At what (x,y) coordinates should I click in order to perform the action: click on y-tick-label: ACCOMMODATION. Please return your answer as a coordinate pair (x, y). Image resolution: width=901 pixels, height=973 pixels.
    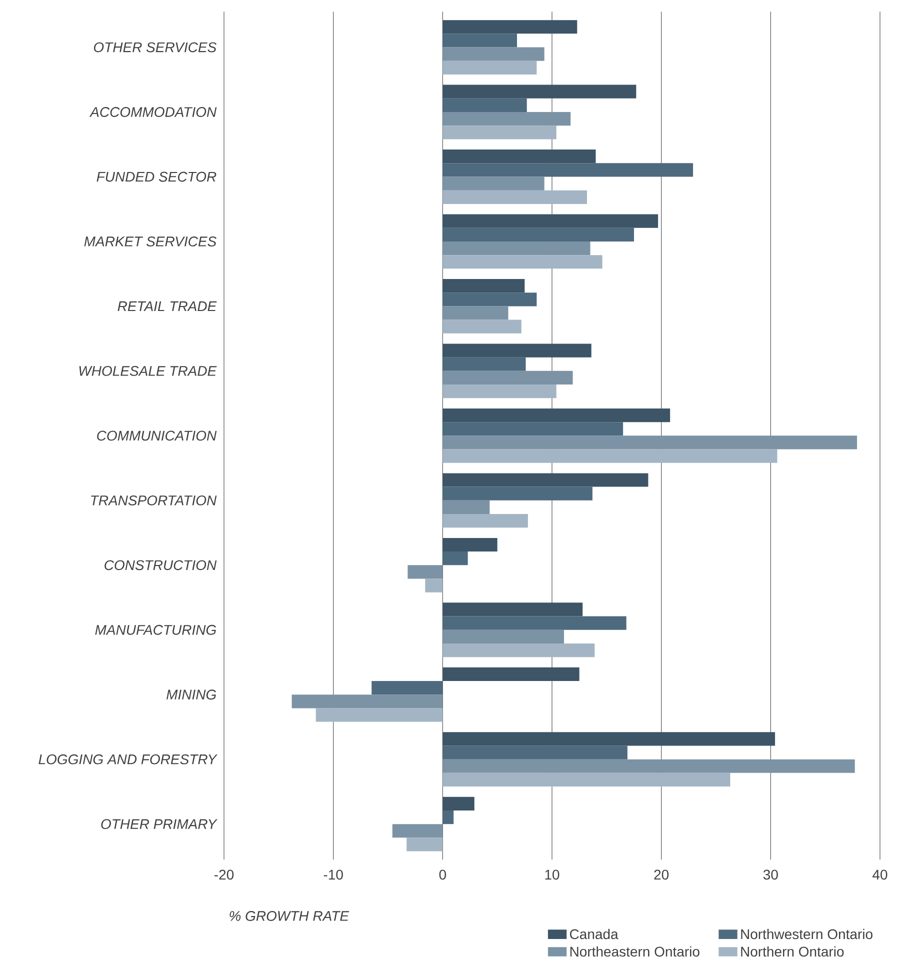
    Looking at the image, I should click on (153, 112).